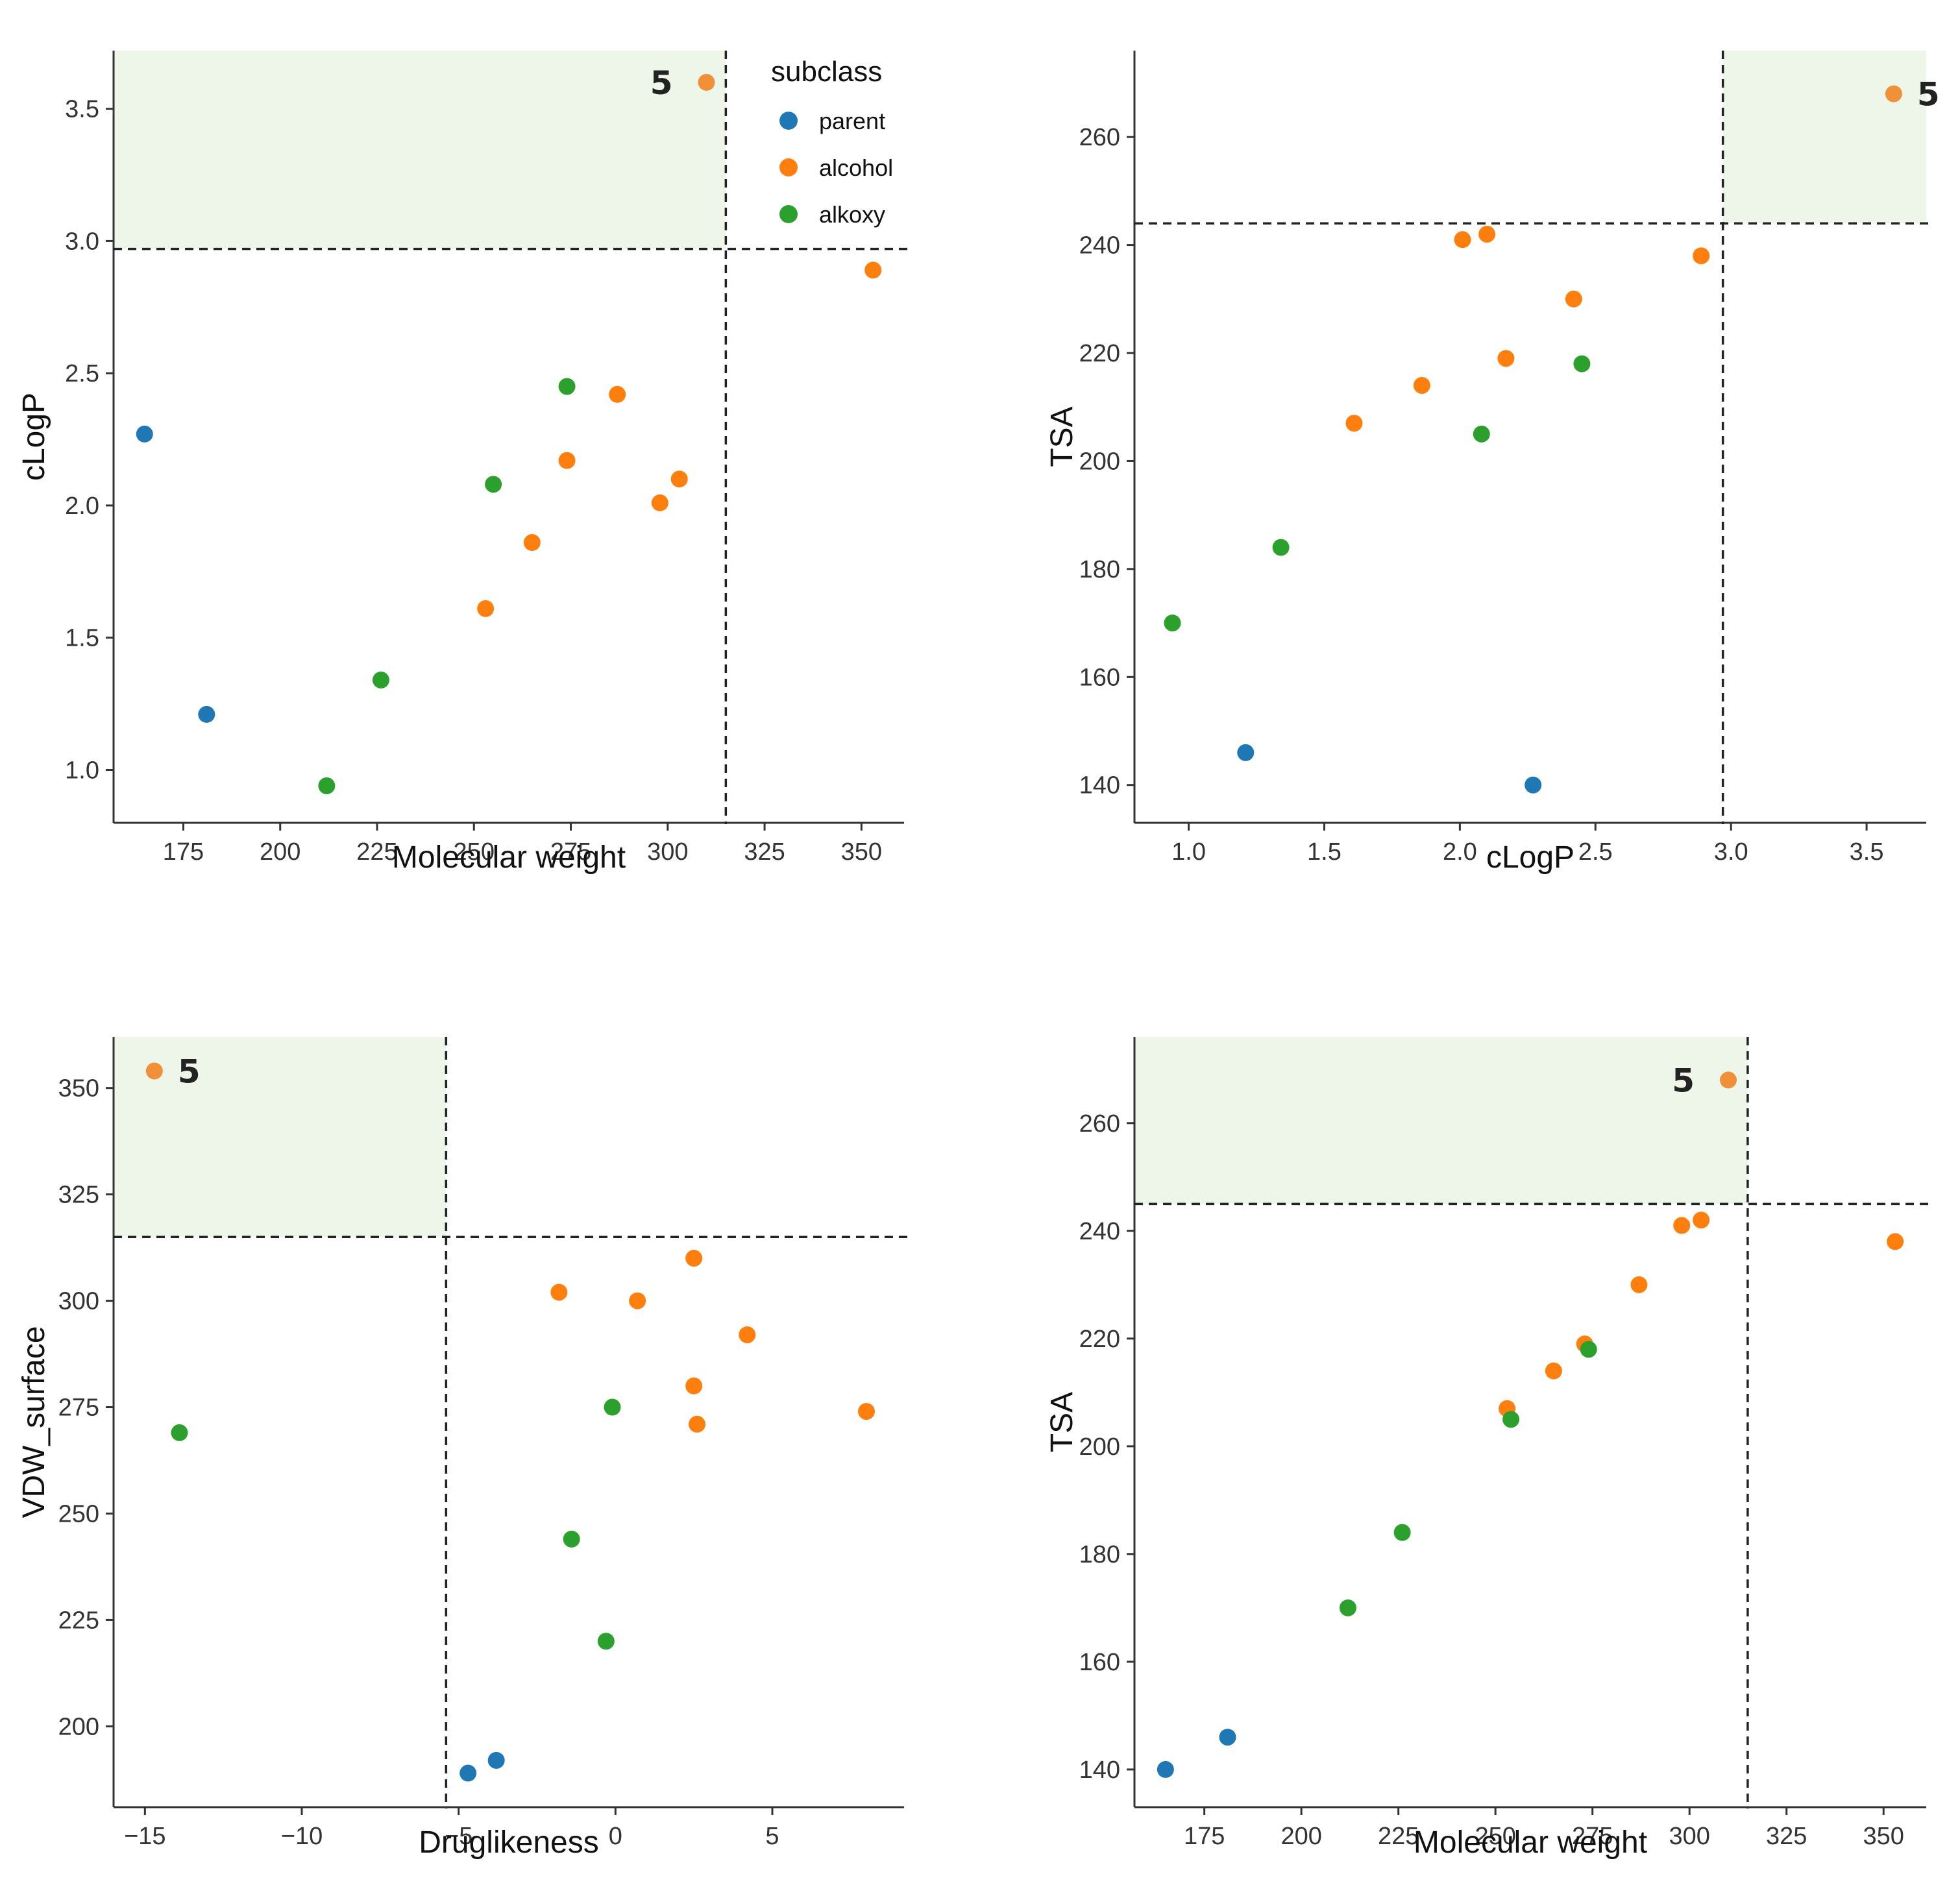  Describe the element at coordinates (82, 109) in the screenshot. I see `y-tick-label: 3.5` at that location.